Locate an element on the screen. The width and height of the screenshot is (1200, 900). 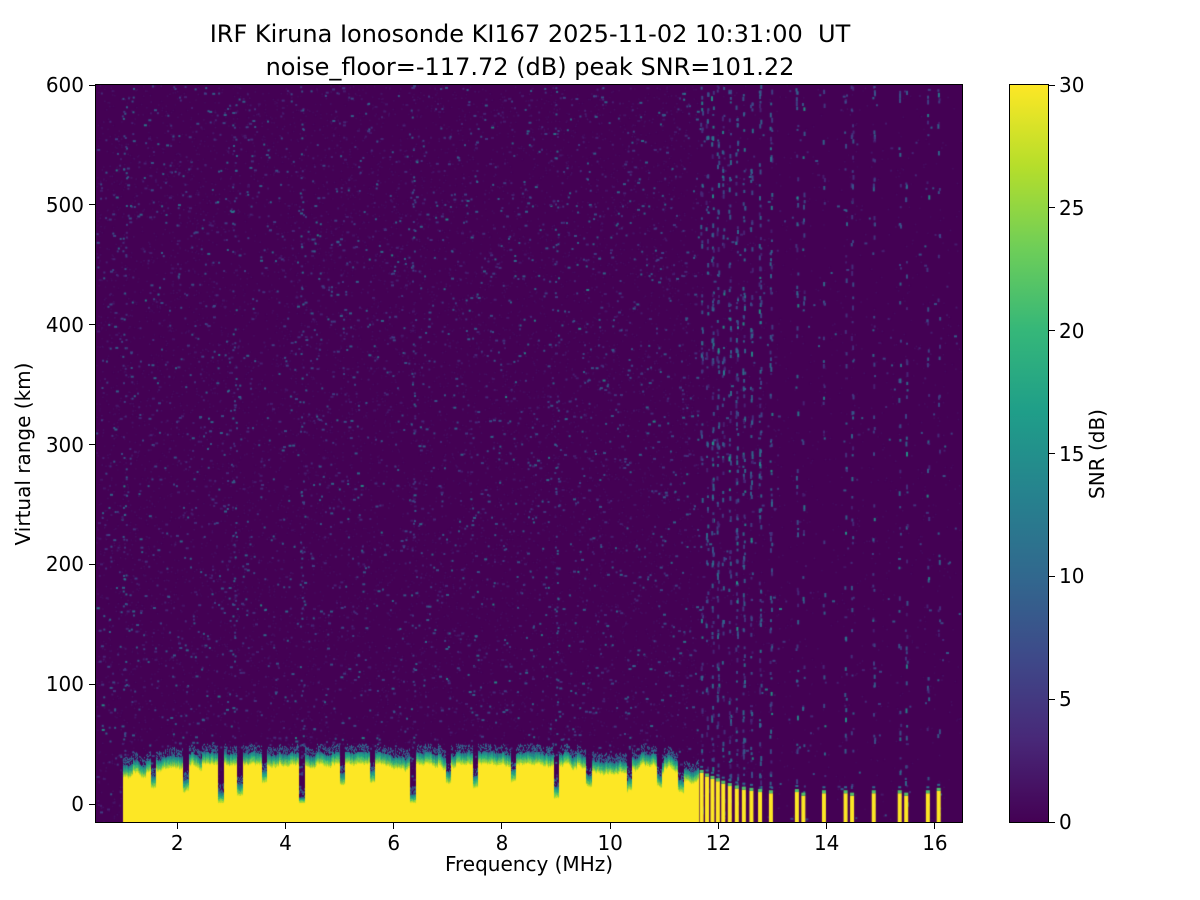
colorbar-tick-label: 25 is located at coordinates (1072, 207).